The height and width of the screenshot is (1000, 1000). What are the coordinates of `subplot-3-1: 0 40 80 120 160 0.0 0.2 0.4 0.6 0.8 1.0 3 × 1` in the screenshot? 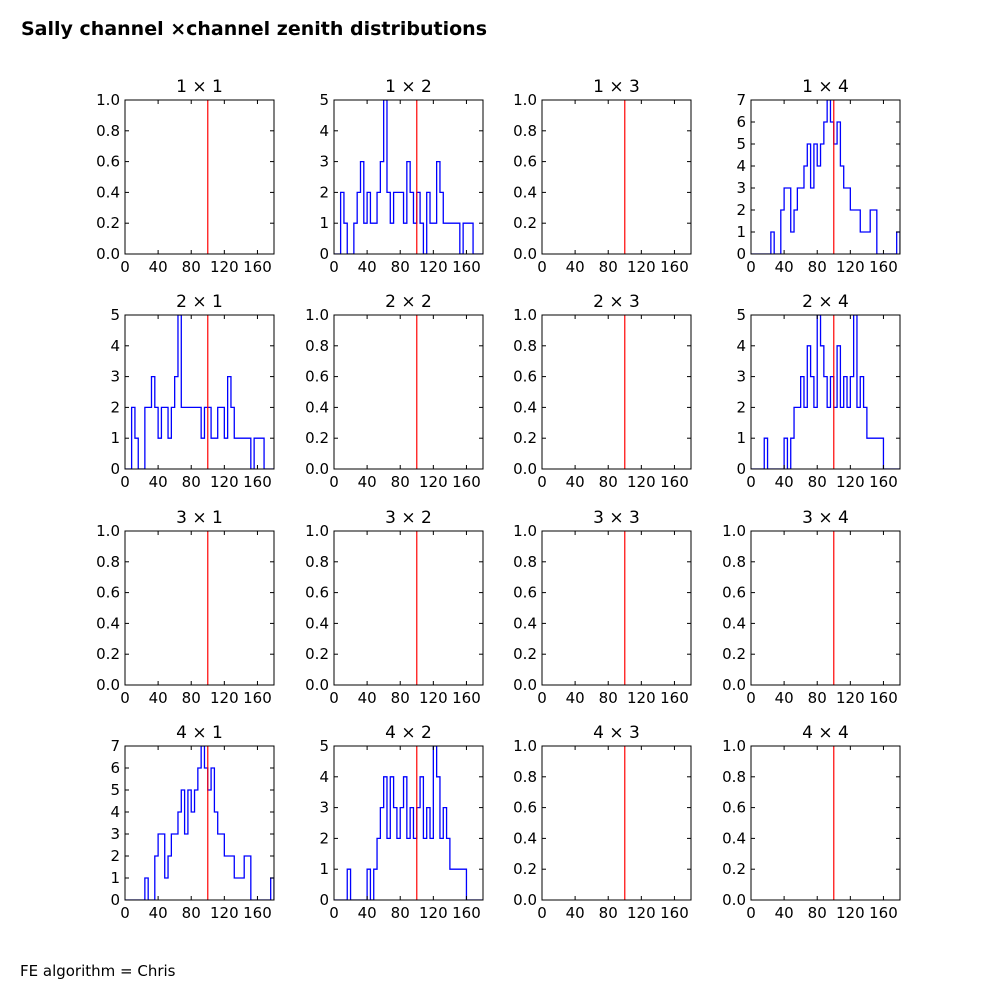 It's located at (185, 607).